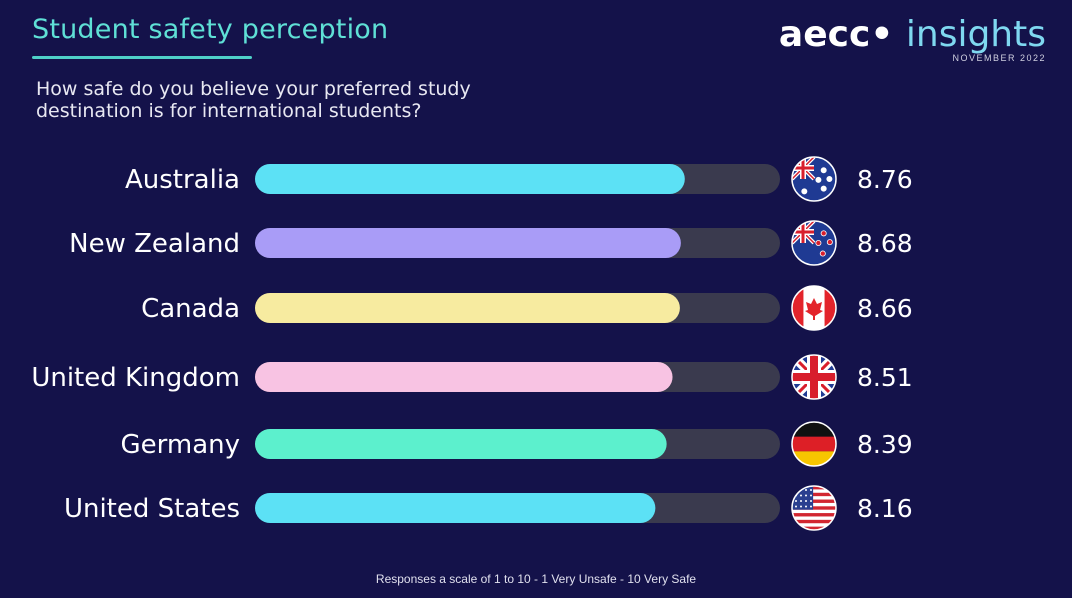 This screenshot has height=598, width=1072. I want to click on value-label: 8.16, so click(885, 508).